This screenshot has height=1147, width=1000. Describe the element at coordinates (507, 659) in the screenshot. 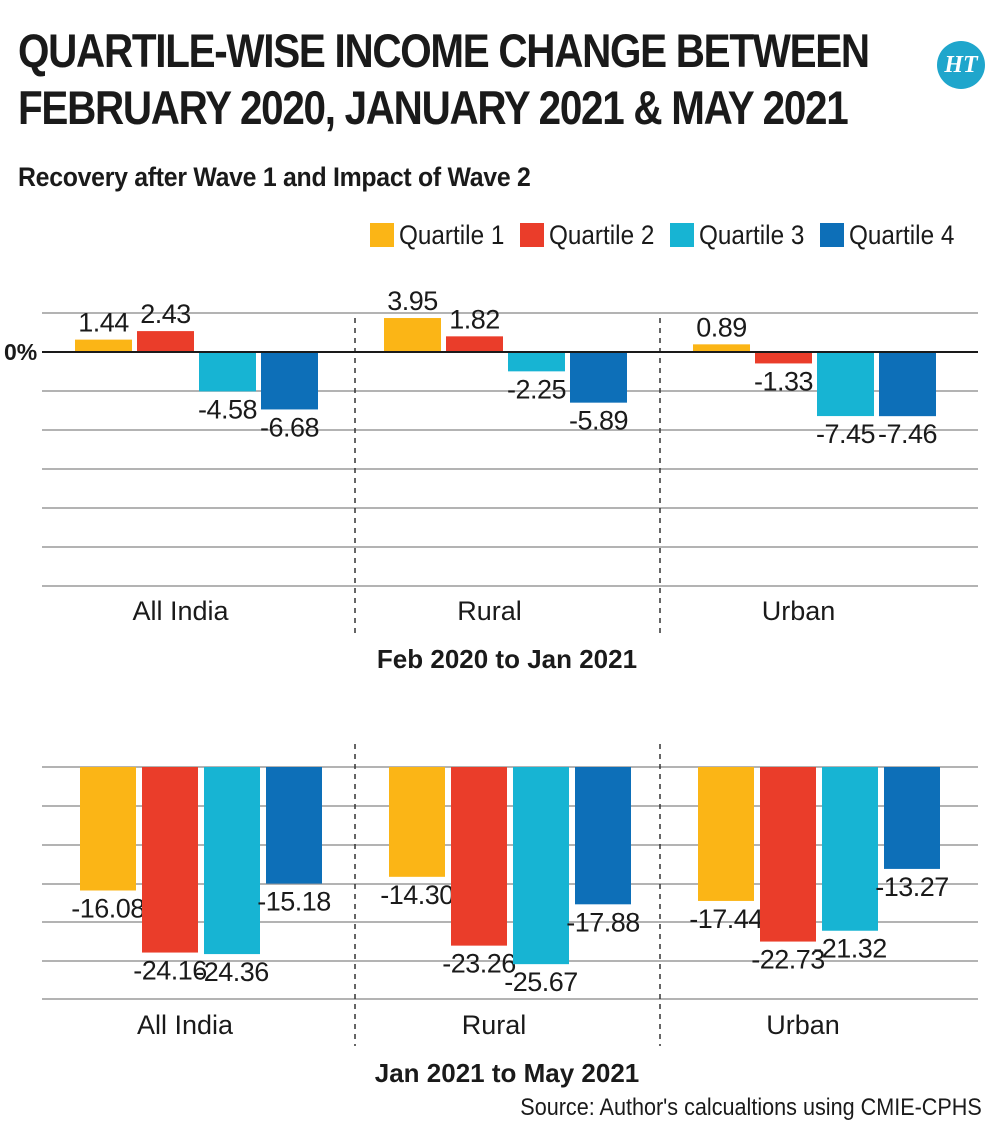

I see `panel-title: Feb 2020 to Jan 2021` at that location.